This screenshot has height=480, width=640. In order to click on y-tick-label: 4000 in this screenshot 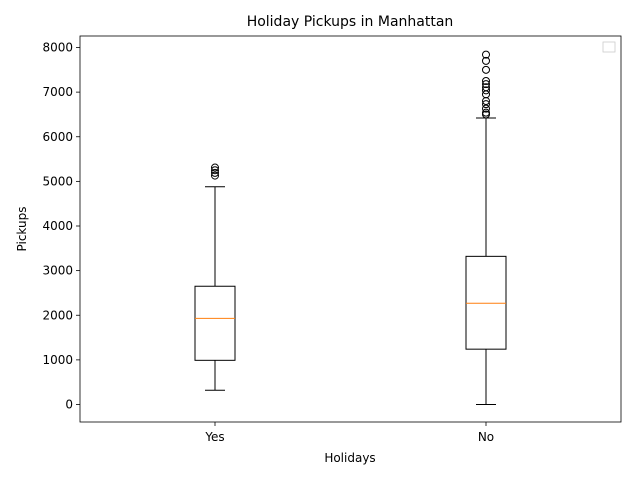, I will do `click(57, 226)`.